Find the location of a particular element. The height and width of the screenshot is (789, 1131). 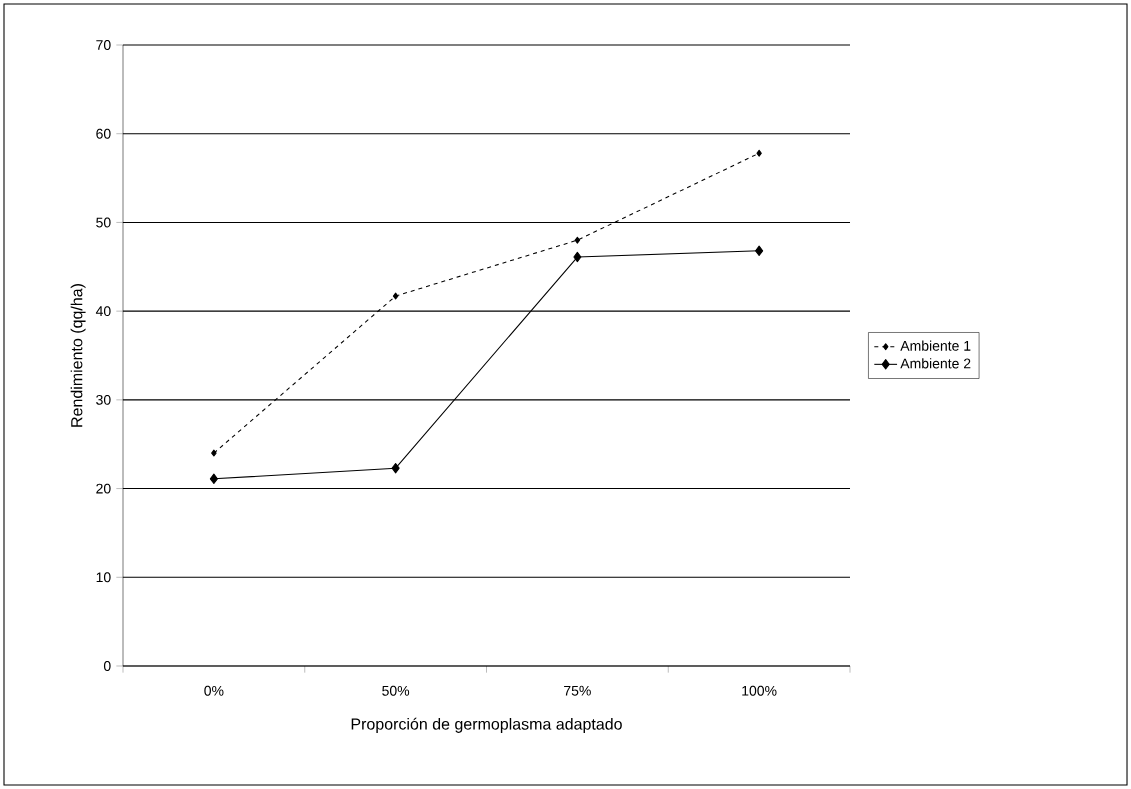

y-tick-label: 30 is located at coordinates (103, 399).